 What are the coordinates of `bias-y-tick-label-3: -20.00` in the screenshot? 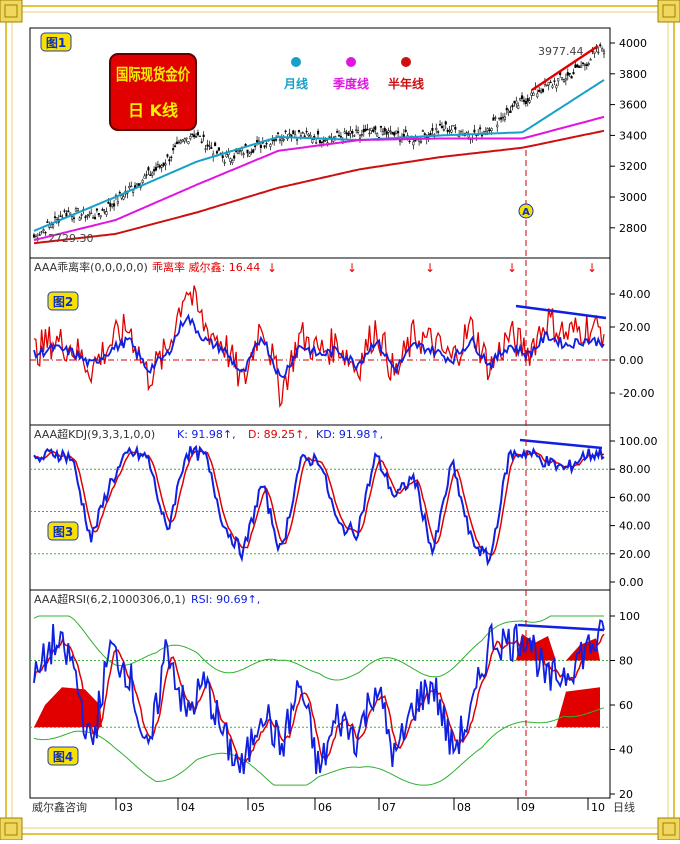 It's located at (636, 393).